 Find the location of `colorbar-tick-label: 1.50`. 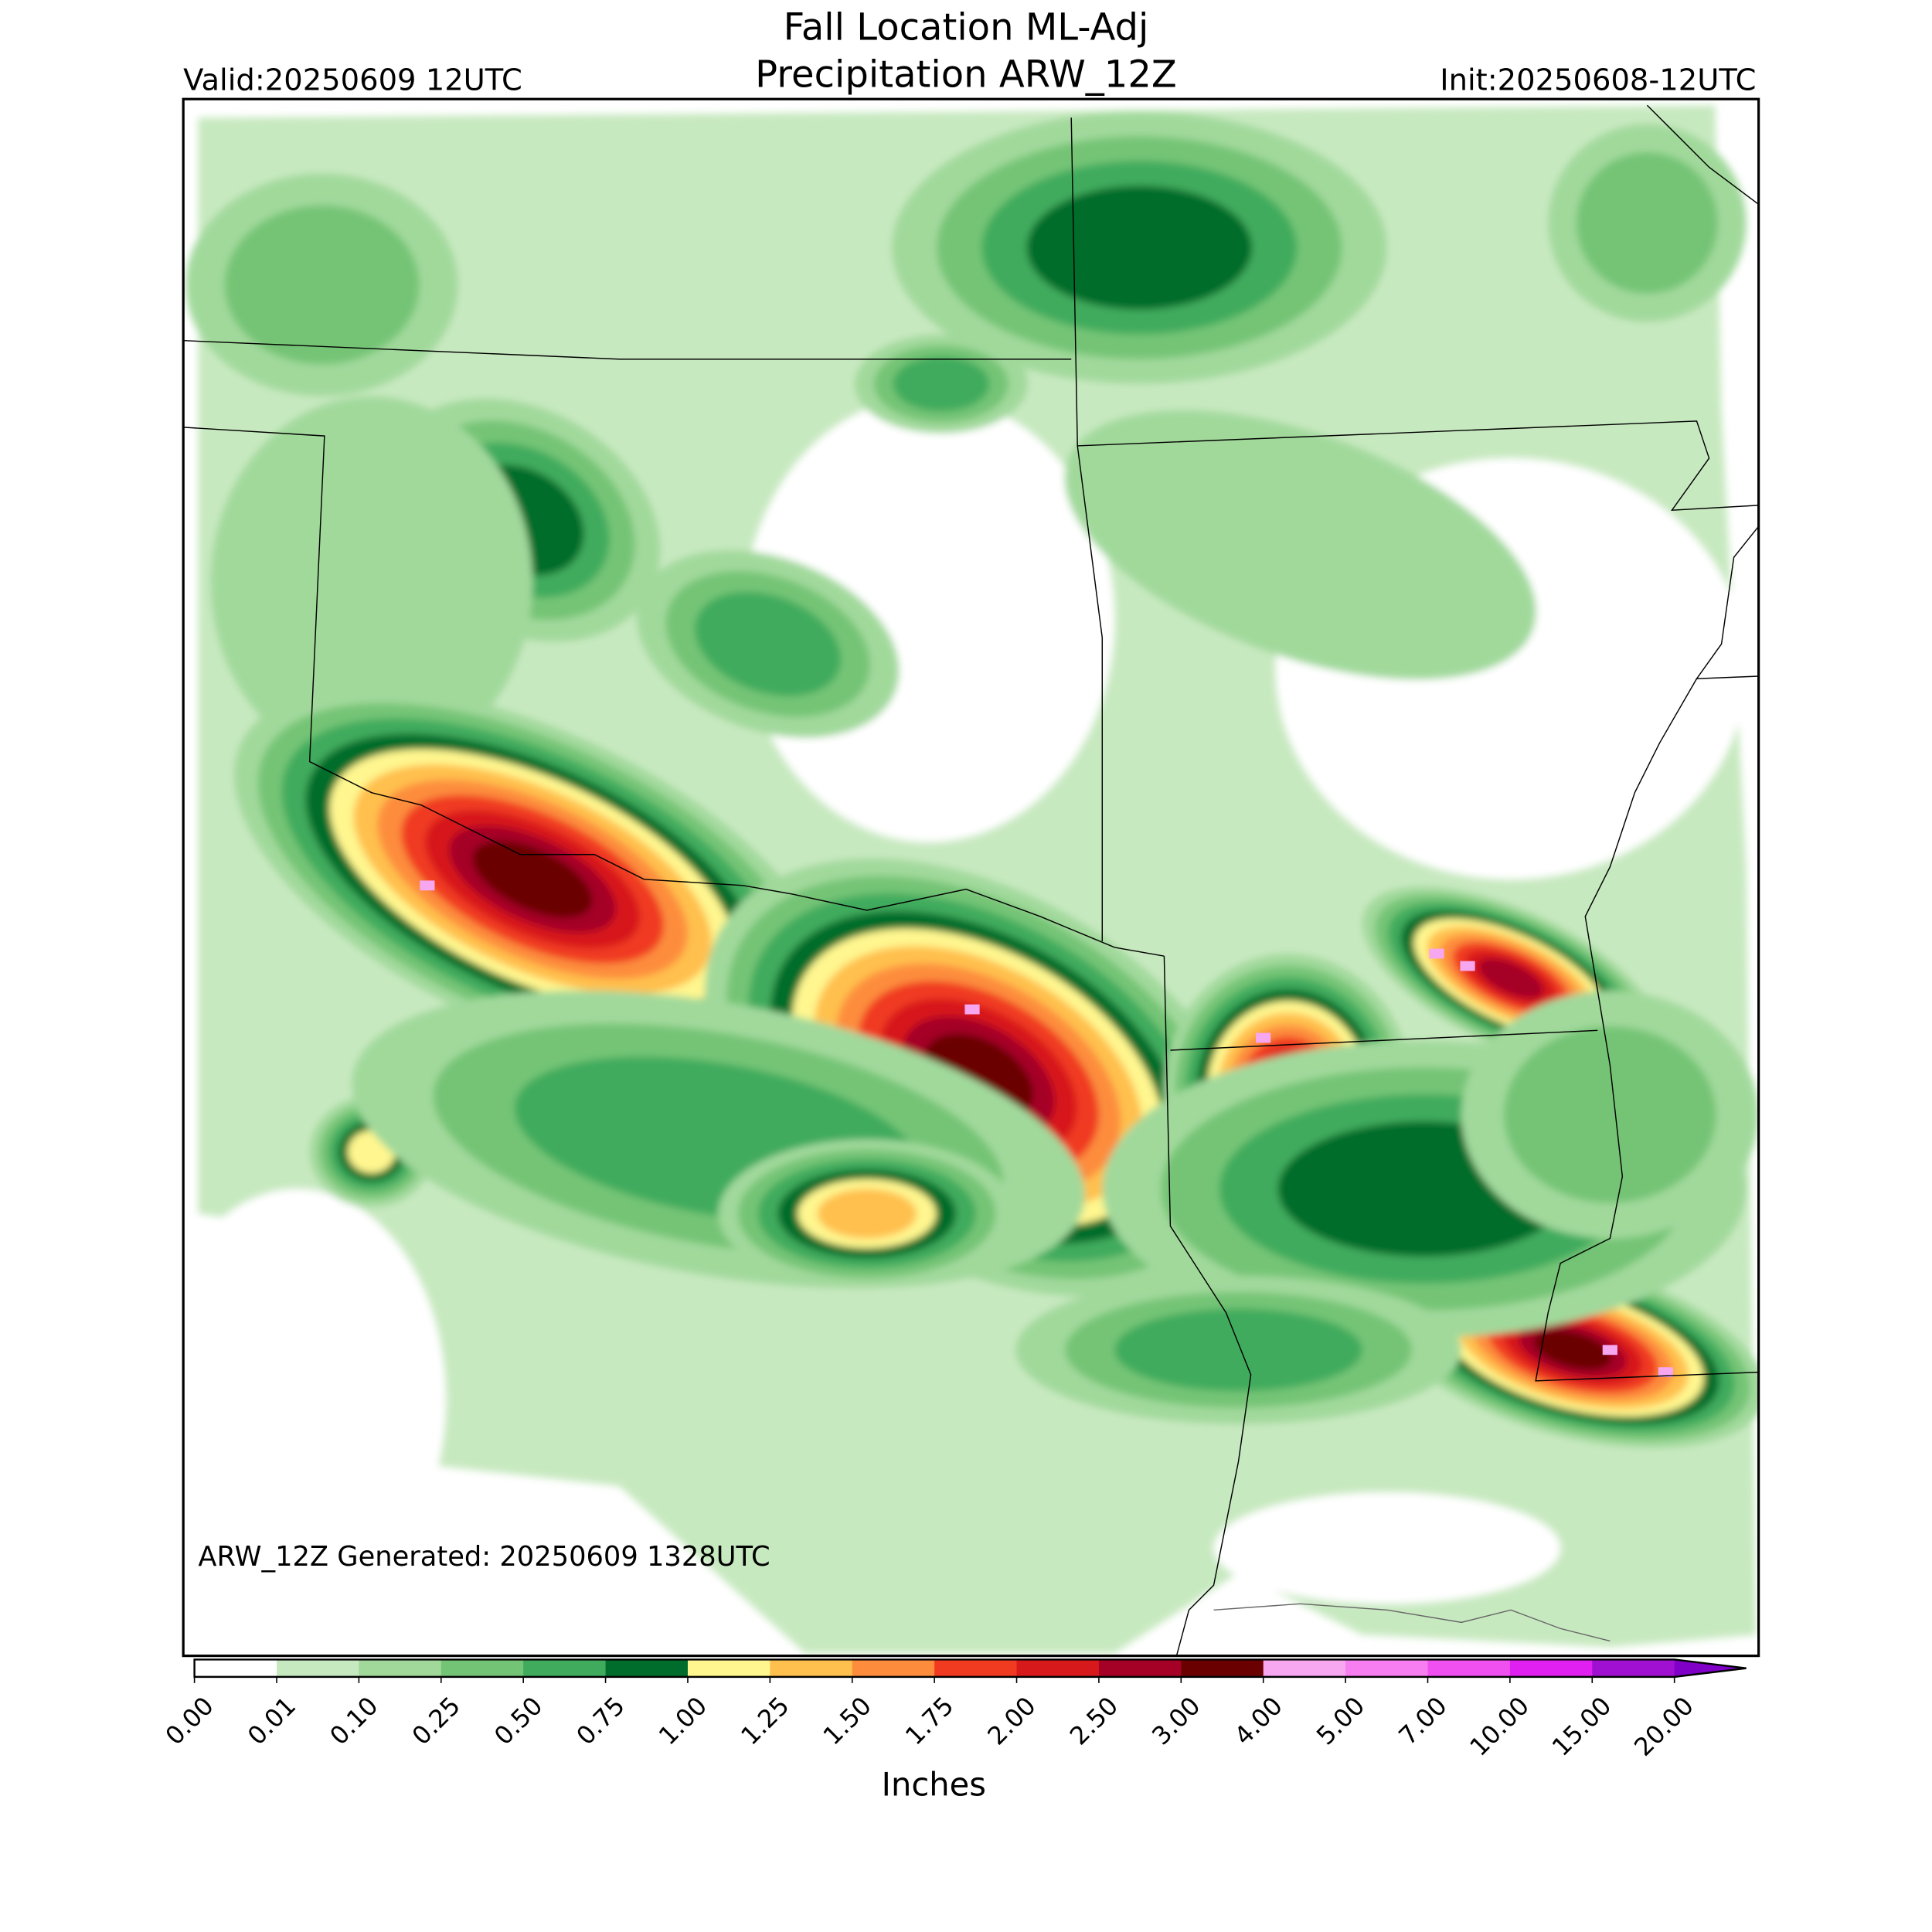

colorbar-tick-label: 1.50 is located at coordinates (848, 1721).